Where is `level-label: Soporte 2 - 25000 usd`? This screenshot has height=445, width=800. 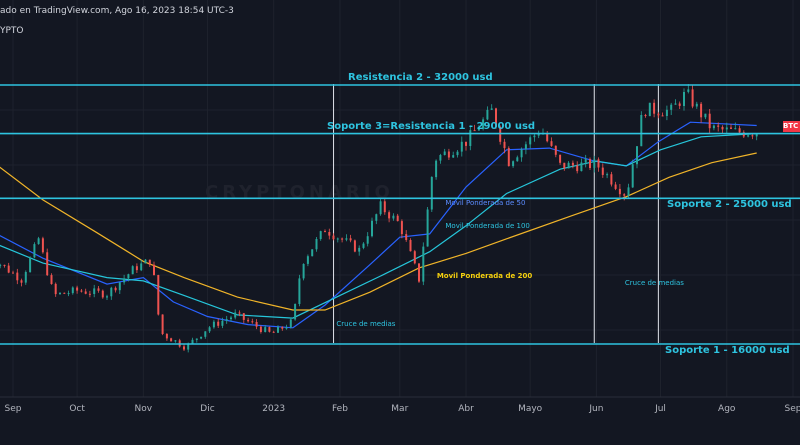 level-label: Soporte 2 - 25000 usd is located at coordinates (729, 205).